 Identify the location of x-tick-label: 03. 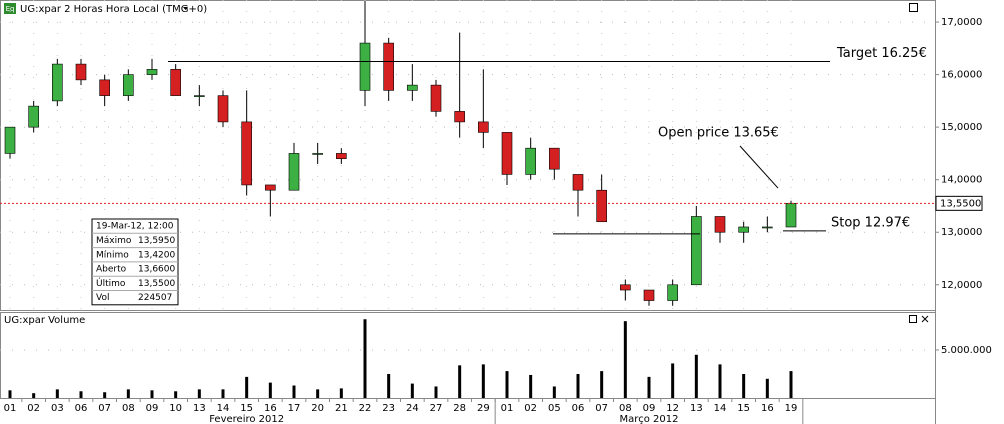
(57, 408).